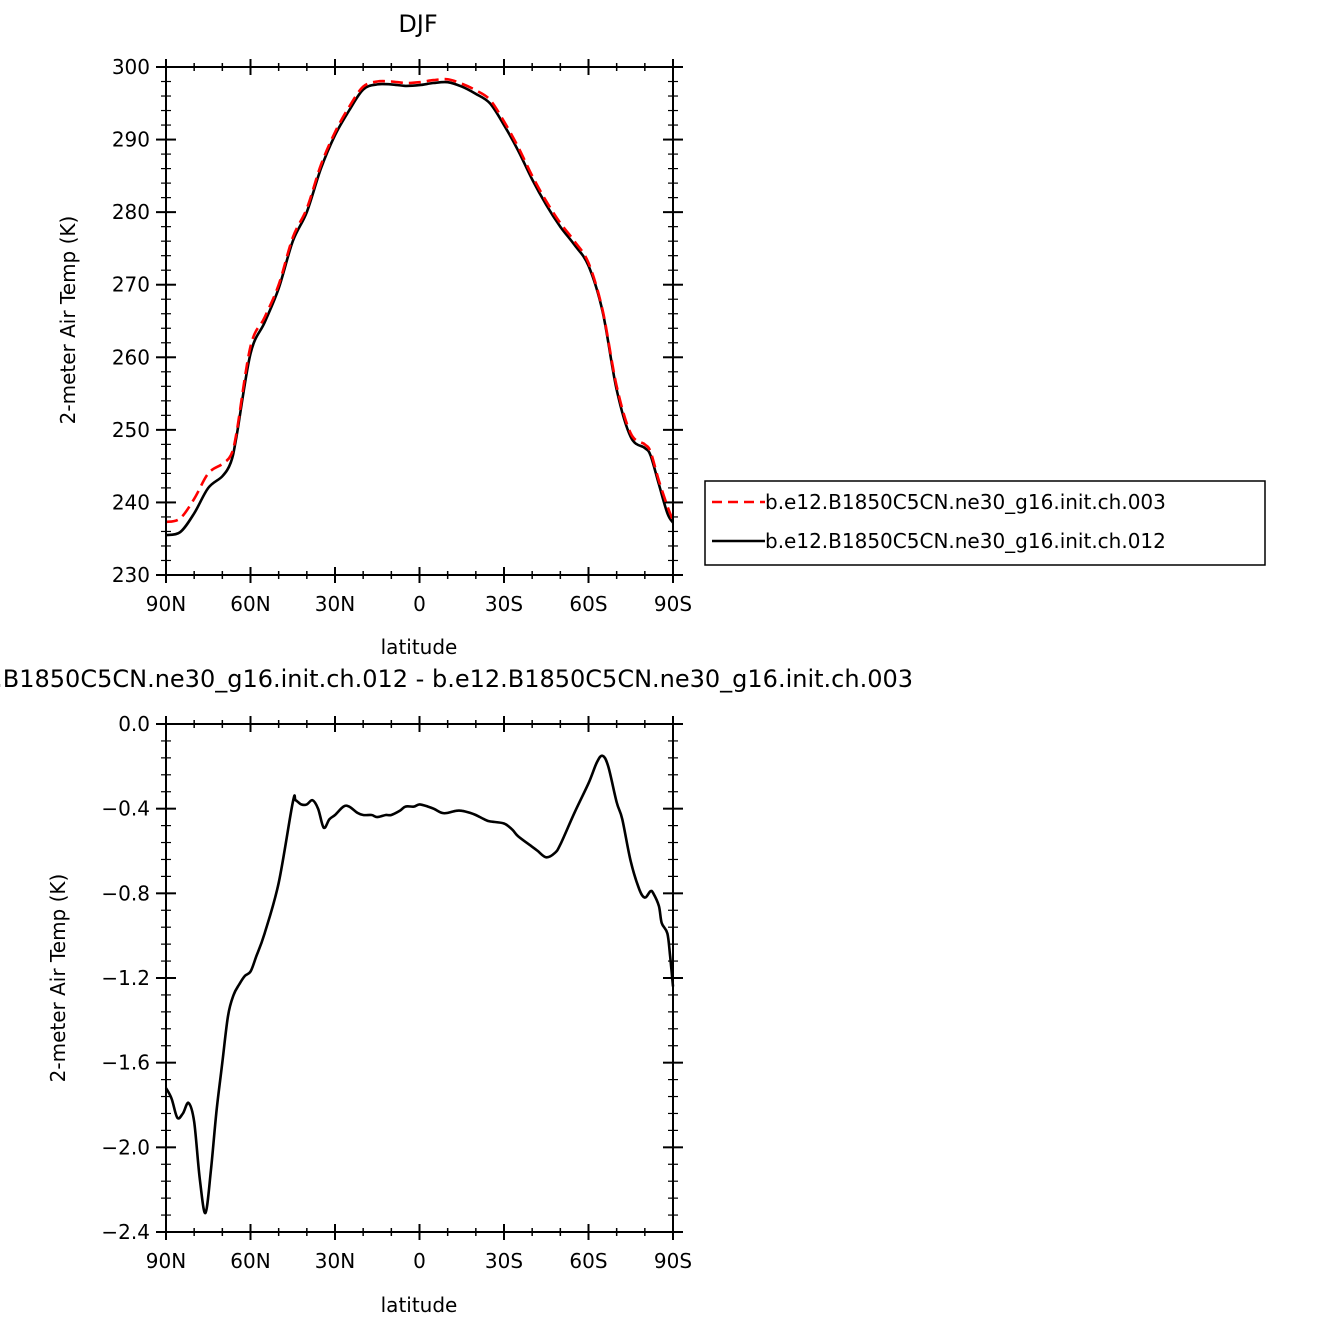 This screenshot has width=1322, height=1325. What do you see at coordinates (125, 1063) in the screenshot?
I see `y-tick-label: −1.6` at bounding box center [125, 1063].